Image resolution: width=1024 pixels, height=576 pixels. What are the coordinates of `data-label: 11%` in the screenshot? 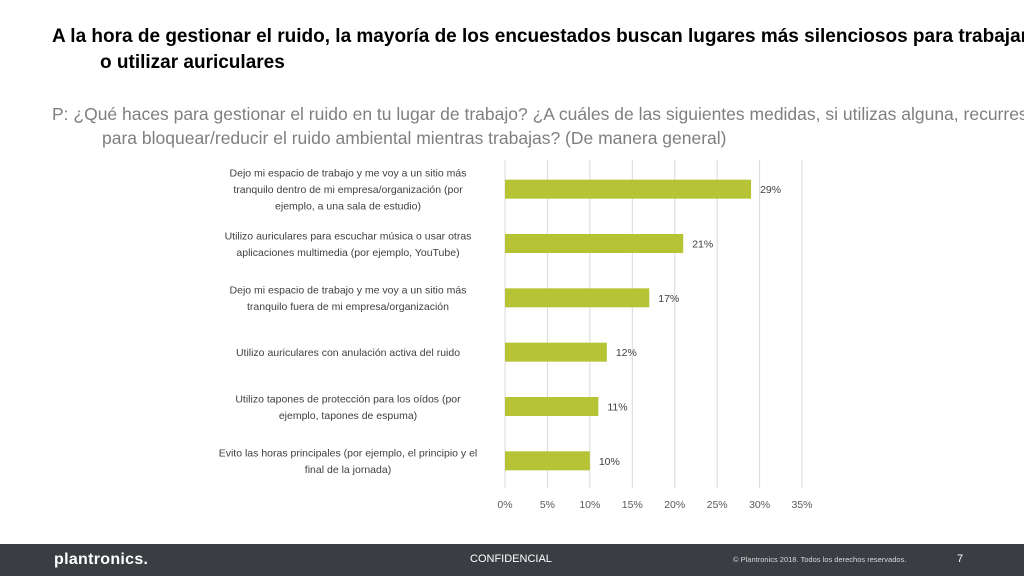 It's located at (617, 408).